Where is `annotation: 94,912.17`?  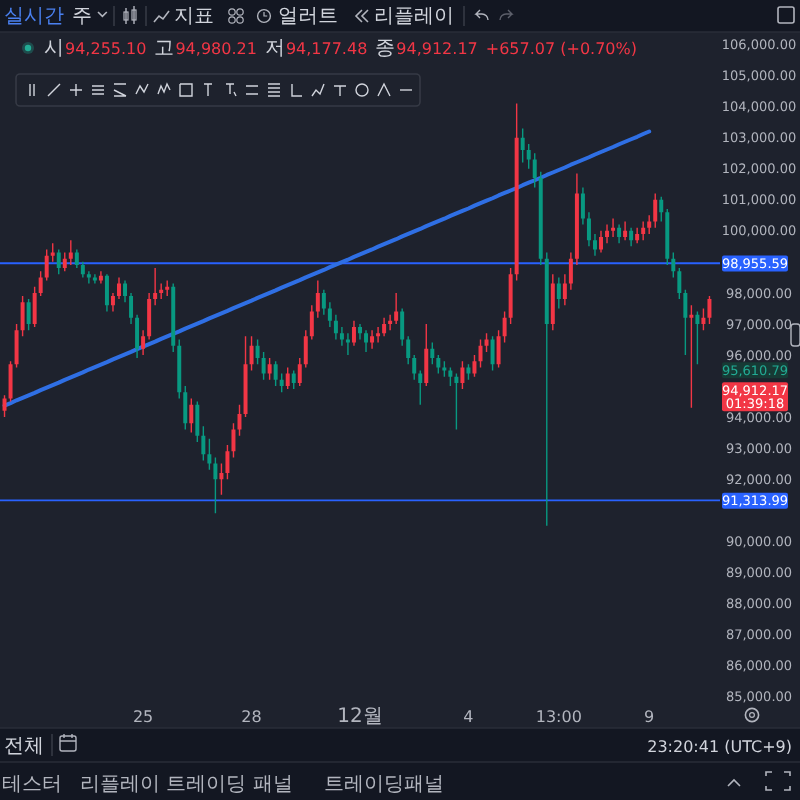 annotation: 94,912.17 is located at coordinates (437, 49).